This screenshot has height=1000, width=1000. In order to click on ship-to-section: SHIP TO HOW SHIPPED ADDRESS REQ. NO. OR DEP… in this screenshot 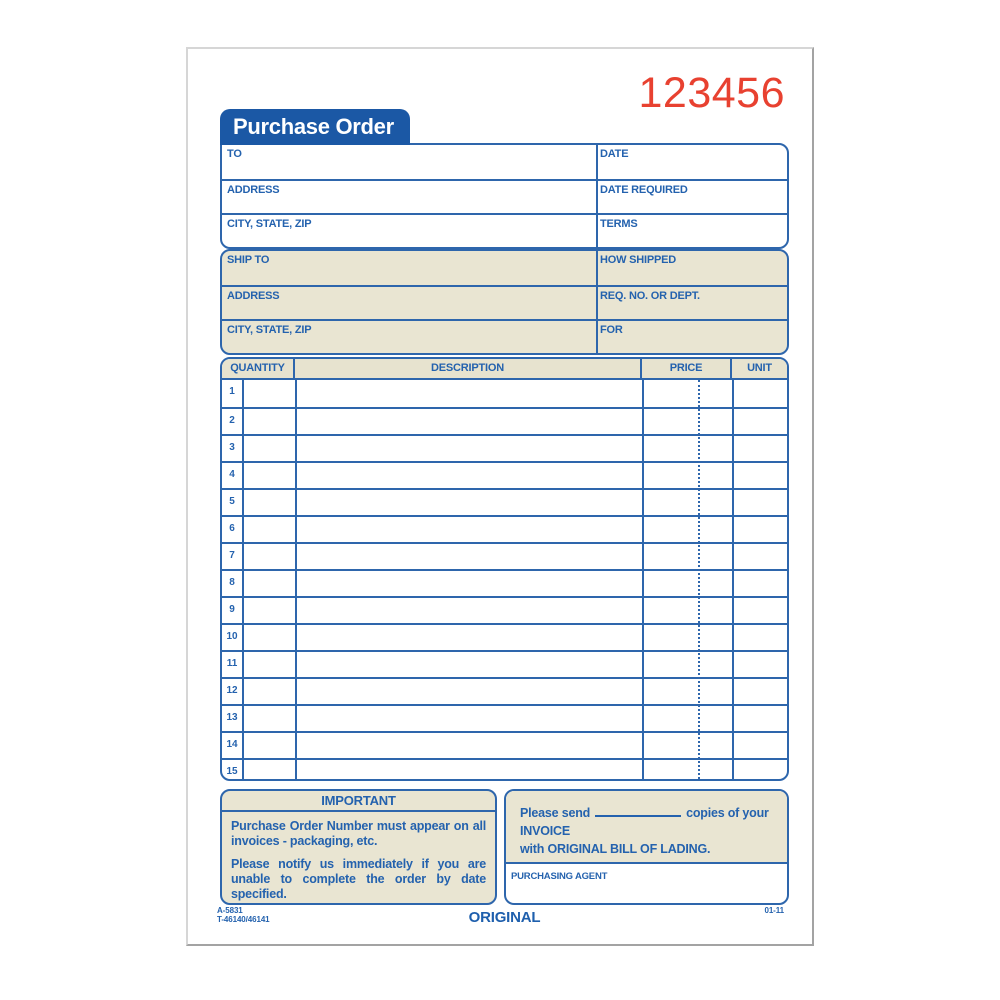, I will do `click(504, 302)`.